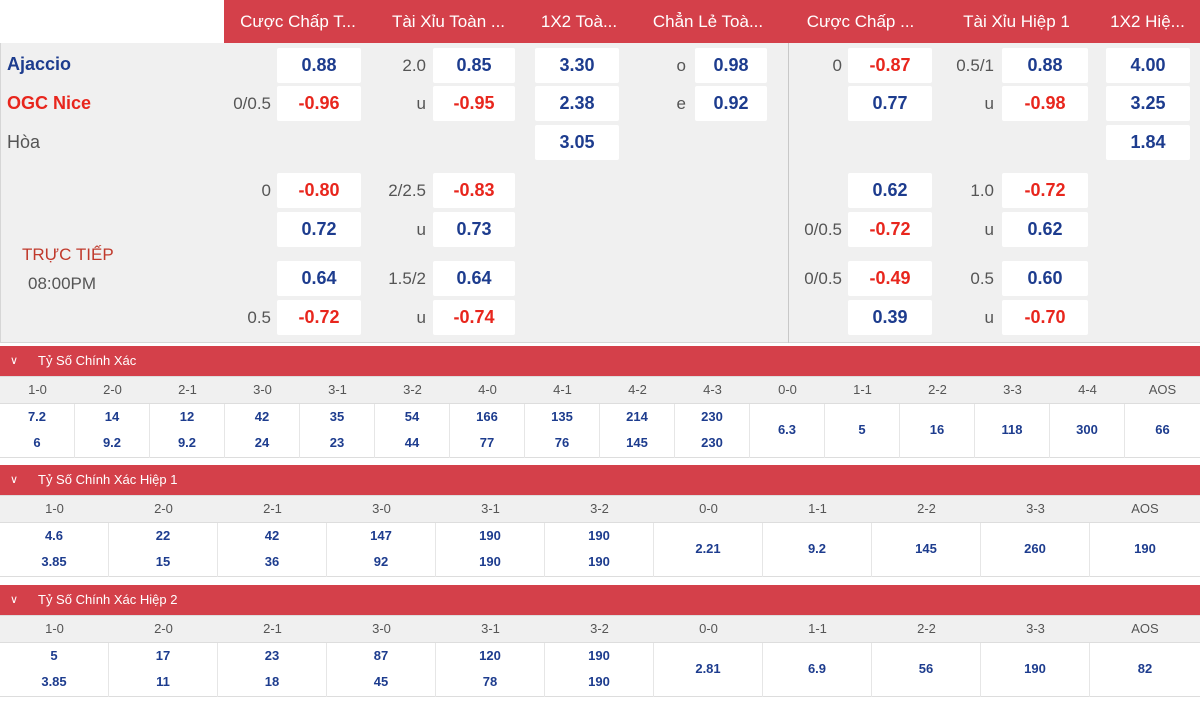 This screenshot has width=1200, height=706. I want to click on score-cell: 14 9.2, so click(112, 431).